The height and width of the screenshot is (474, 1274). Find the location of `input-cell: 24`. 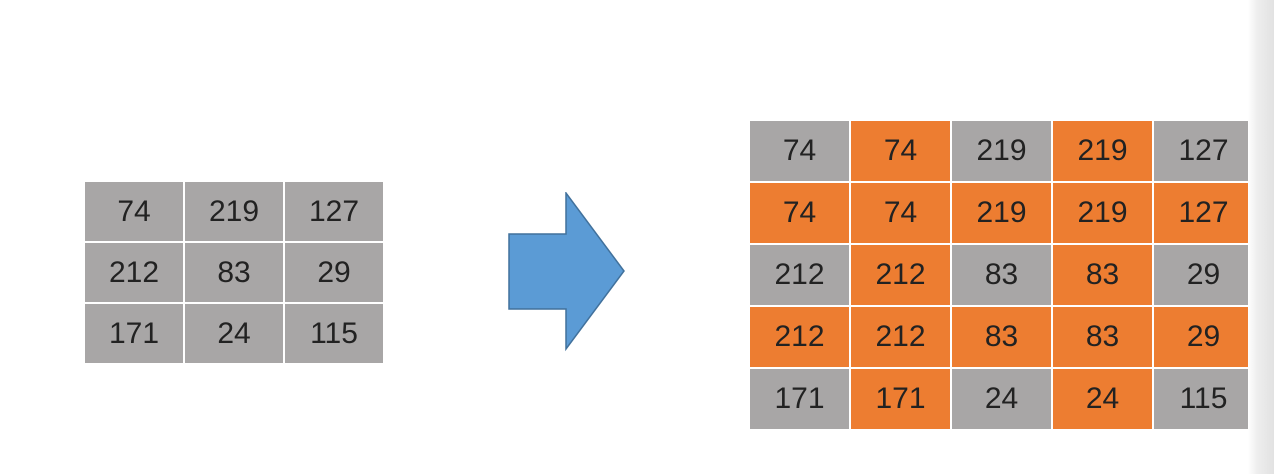

input-cell: 24 is located at coordinates (235, 333).